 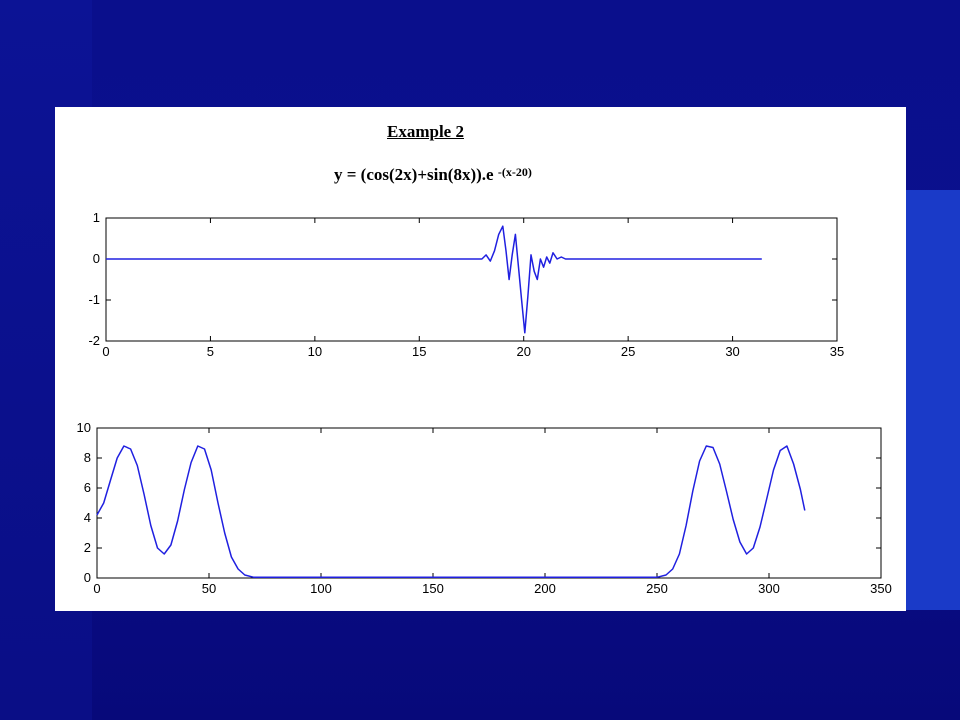 I want to click on bottom-y-tick-label: 10, so click(x=84, y=427).